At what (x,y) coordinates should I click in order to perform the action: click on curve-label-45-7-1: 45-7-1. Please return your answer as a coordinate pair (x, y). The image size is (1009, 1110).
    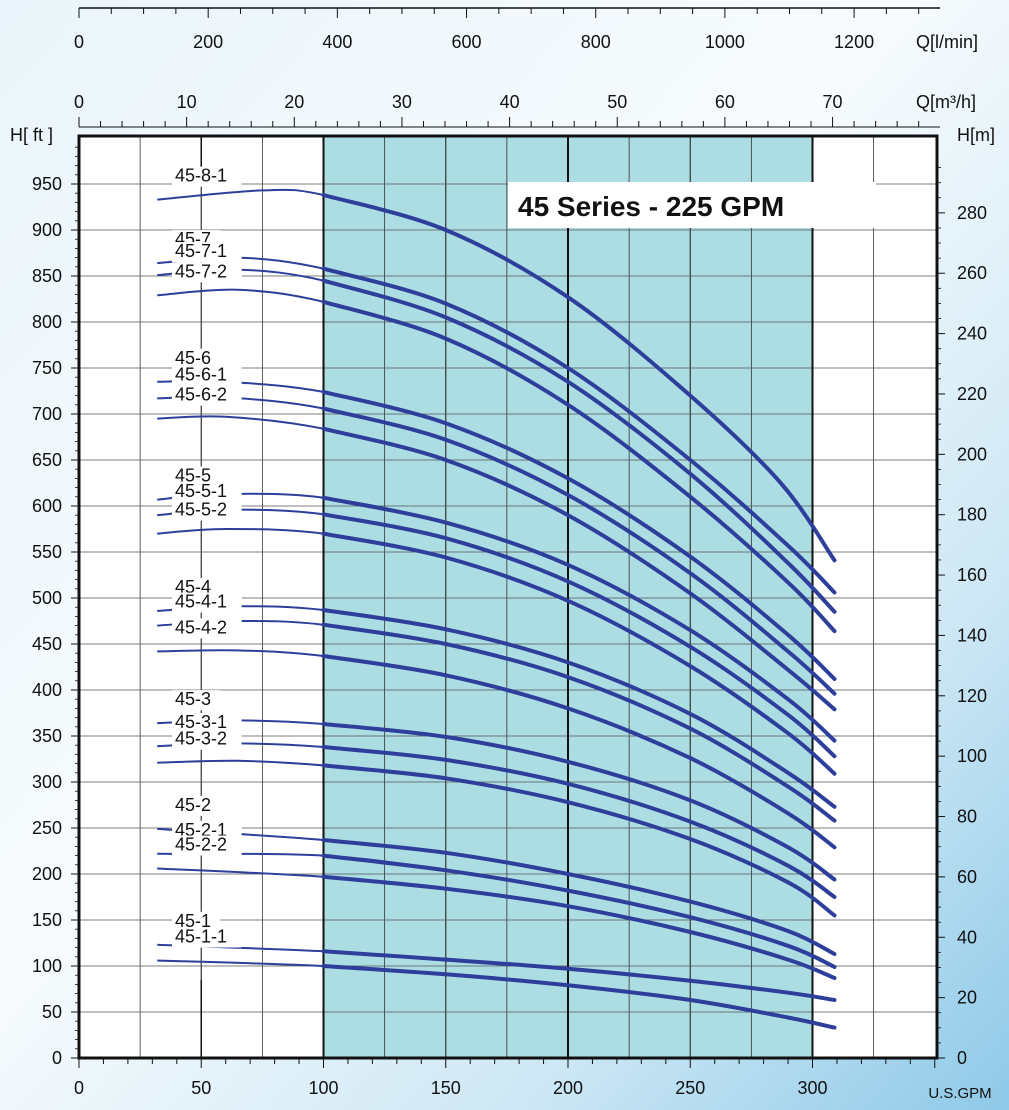
    Looking at the image, I should click on (201, 251).